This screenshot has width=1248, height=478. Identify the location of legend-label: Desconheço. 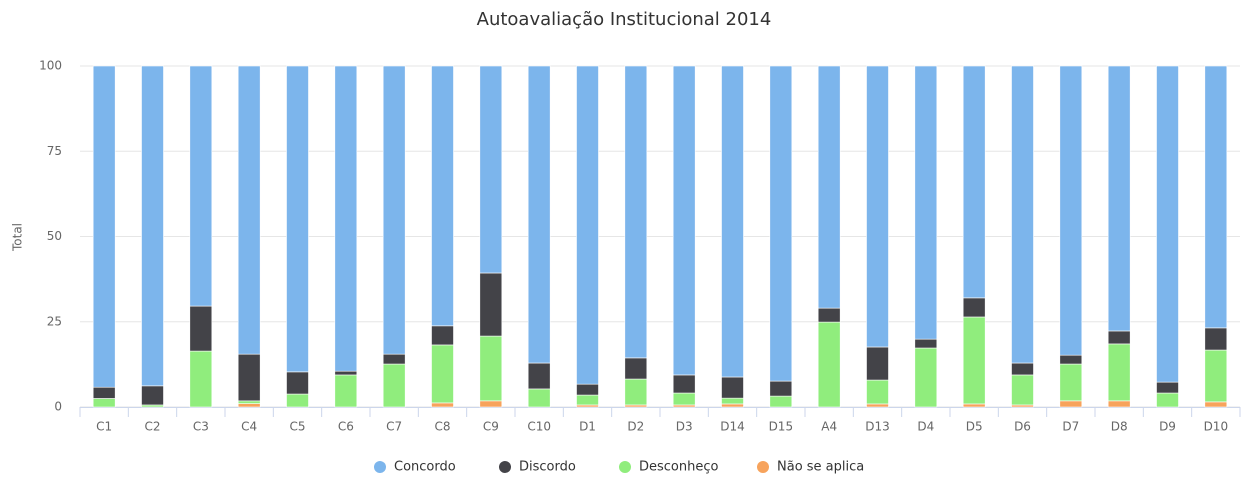
(679, 467).